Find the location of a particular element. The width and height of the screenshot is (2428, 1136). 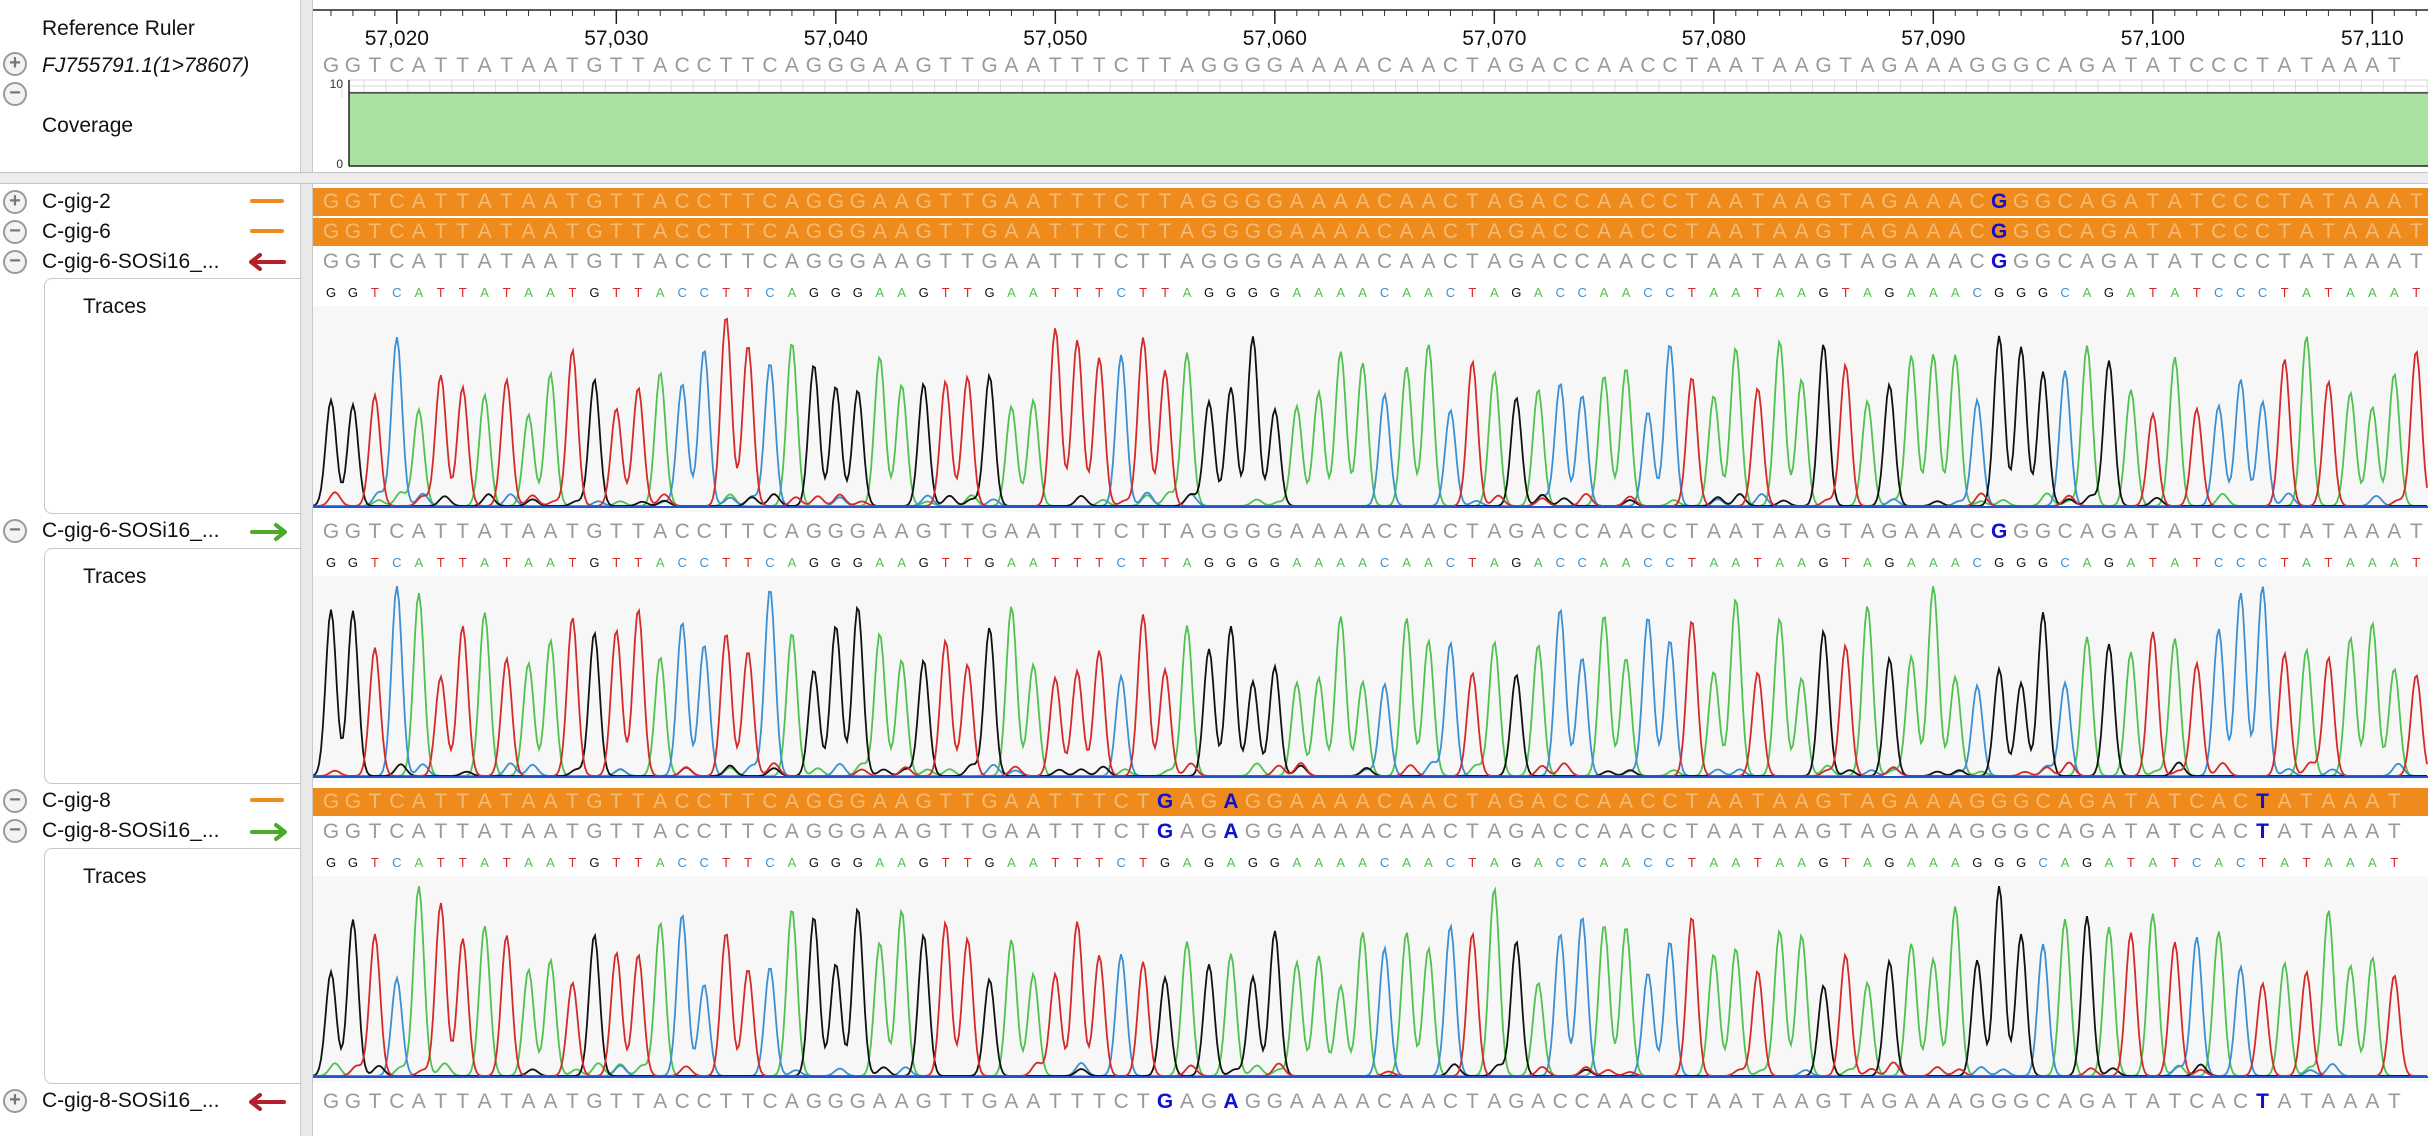

track-label-c-gig-8: C-gig-8 is located at coordinates (76, 800).